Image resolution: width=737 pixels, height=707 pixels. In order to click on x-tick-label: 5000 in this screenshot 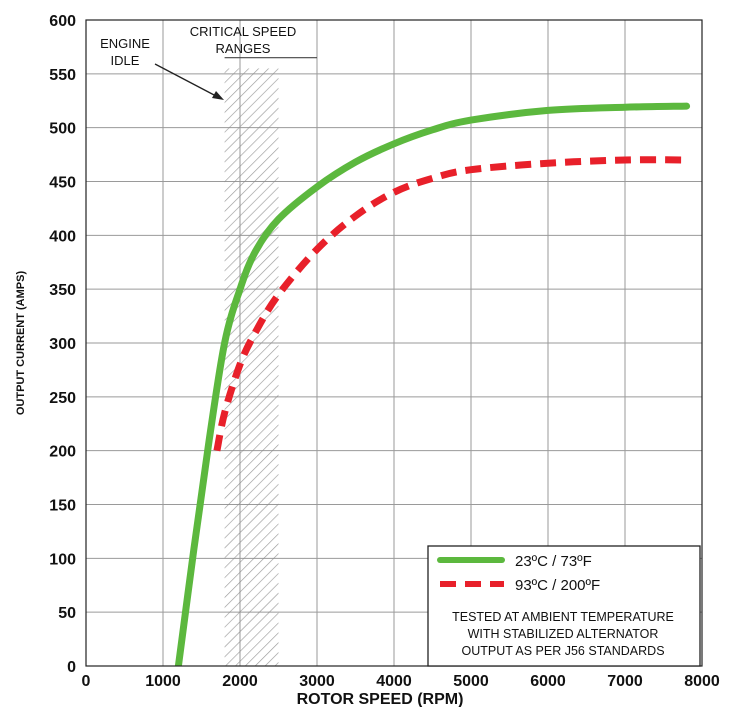, I will do `click(471, 681)`.